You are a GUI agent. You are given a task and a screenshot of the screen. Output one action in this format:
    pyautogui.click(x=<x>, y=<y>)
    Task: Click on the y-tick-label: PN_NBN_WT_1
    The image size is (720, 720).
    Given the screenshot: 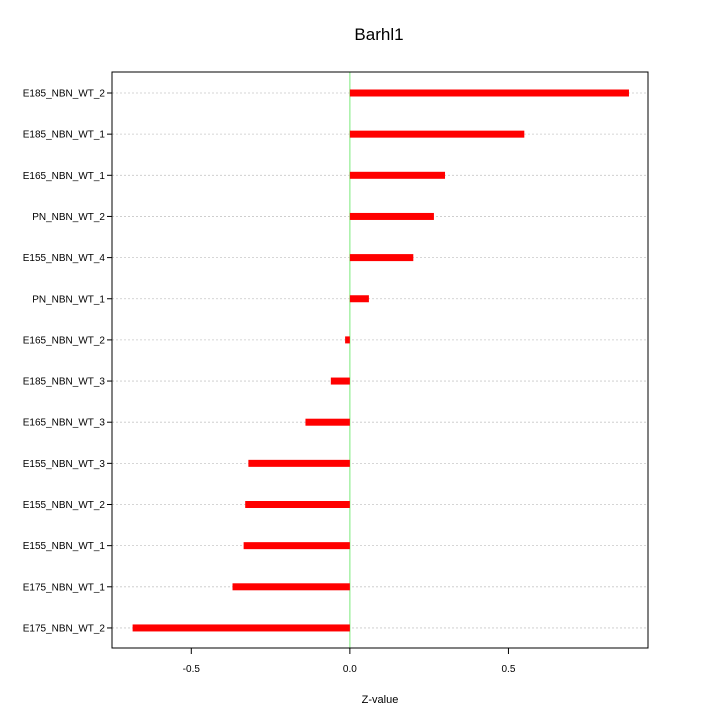 What is the action you would take?
    pyautogui.click(x=68, y=299)
    